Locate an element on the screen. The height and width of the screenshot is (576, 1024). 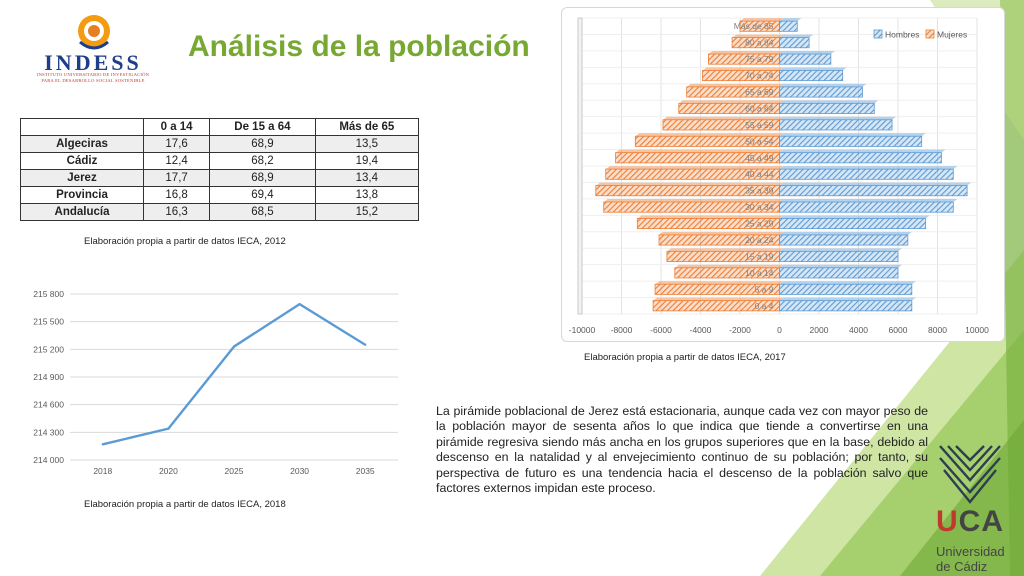
table-row-label: Algeciras is located at coordinates (82, 144).